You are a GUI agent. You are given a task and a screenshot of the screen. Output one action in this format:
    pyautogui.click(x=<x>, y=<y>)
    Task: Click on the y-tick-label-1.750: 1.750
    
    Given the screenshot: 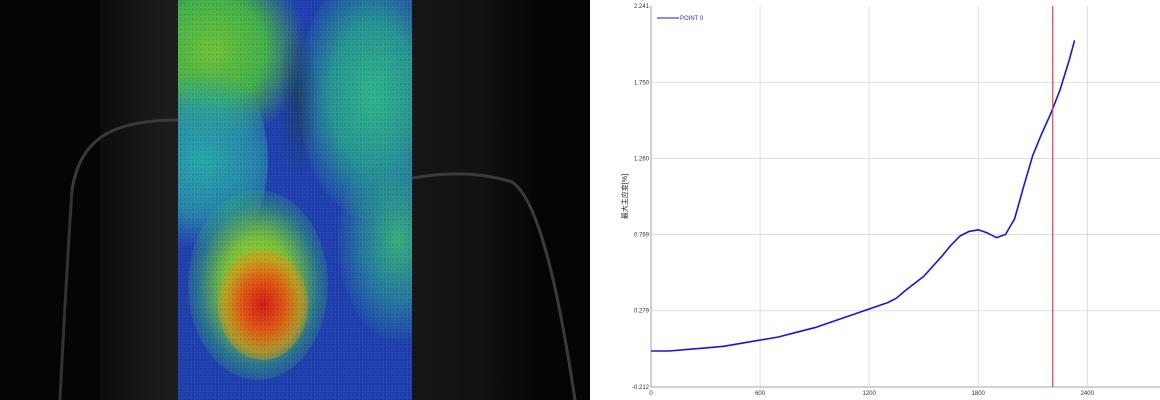 What is the action you would take?
    pyautogui.click(x=642, y=83)
    